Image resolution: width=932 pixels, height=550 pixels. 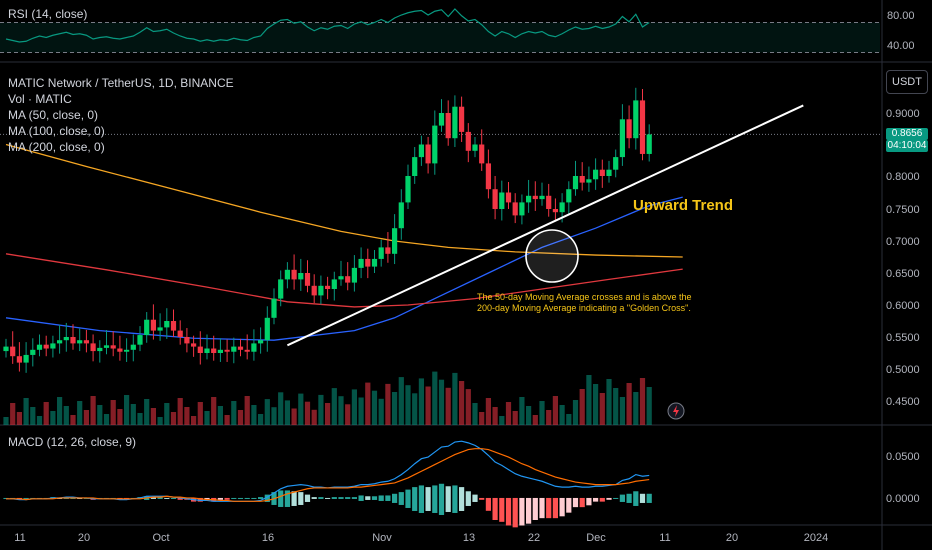 What do you see at coordinates (72, 442) in the screenshot?
I see `macd-indicator-label: MACD (12, 26, close, 9)` at bounding box center [72, 442].